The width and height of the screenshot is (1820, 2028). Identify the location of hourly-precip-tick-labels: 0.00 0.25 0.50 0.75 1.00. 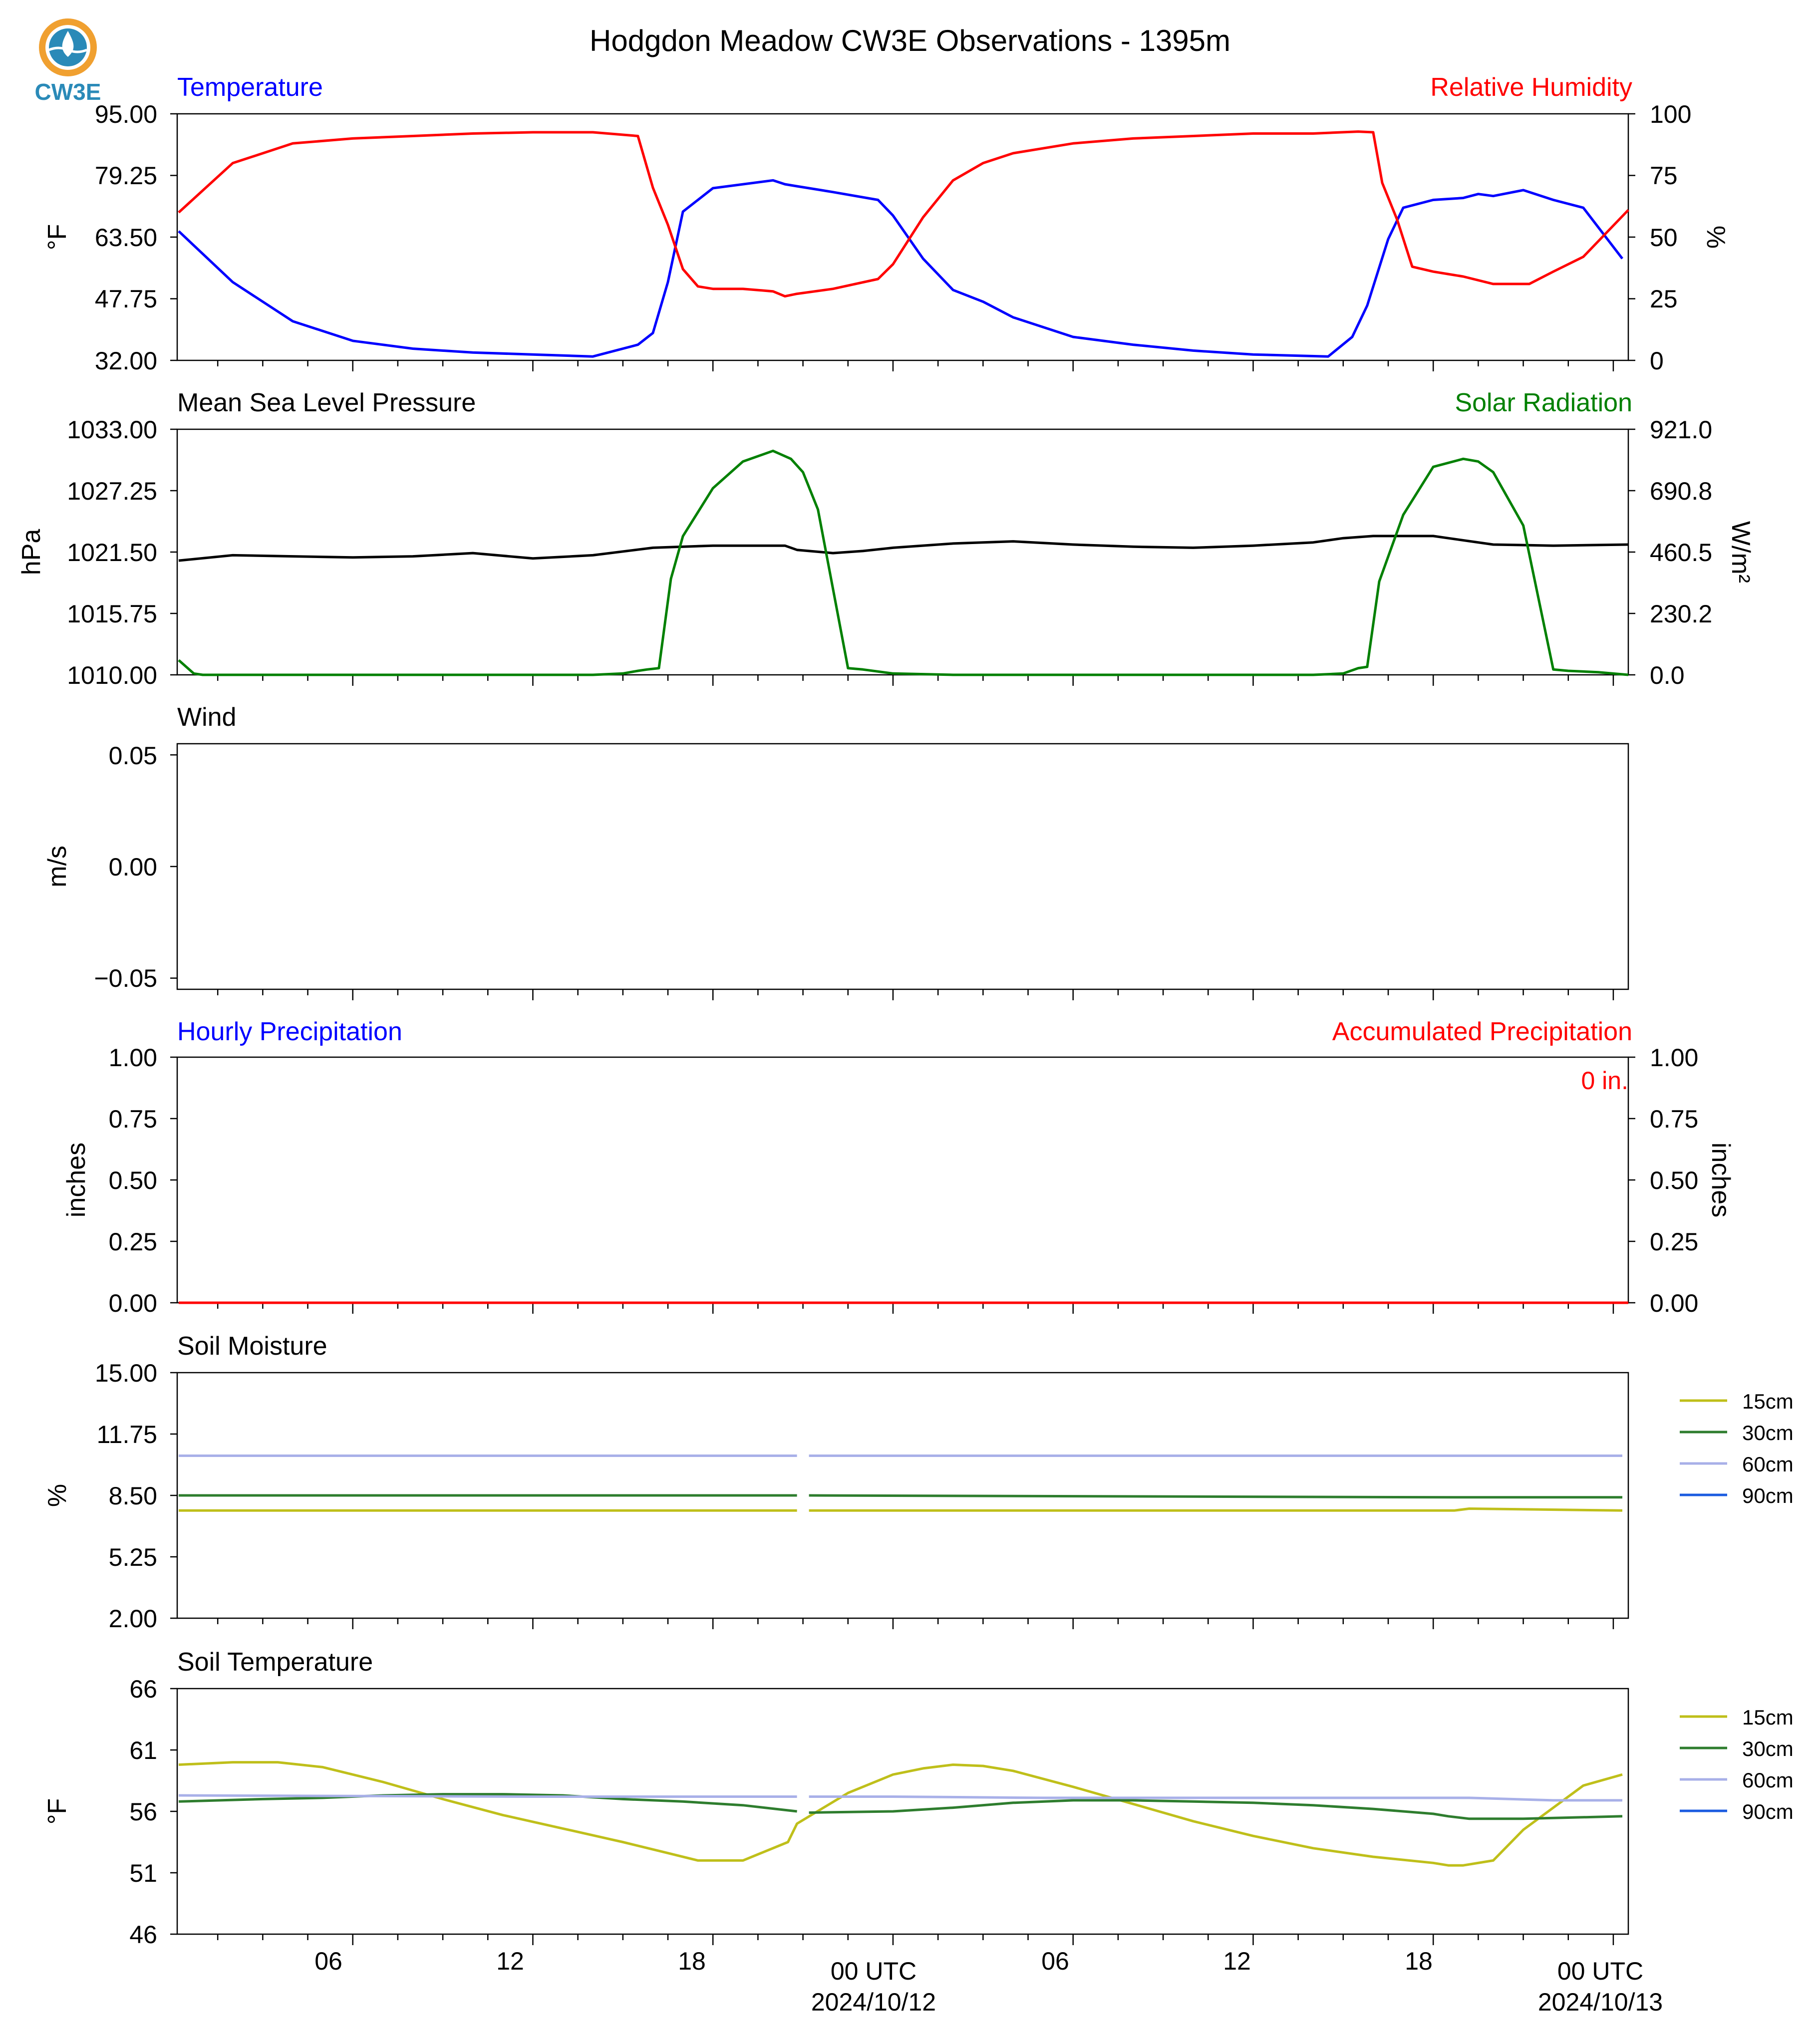
(133, 1180).